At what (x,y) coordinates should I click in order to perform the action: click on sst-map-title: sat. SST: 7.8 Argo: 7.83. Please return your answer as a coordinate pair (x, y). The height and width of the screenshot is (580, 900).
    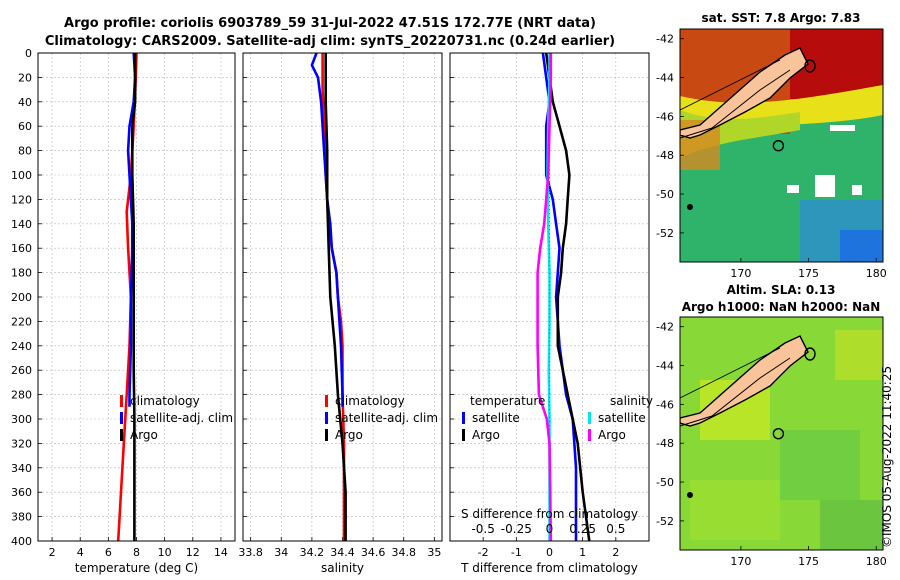
    Looking at the image, I should click on (780, 18).